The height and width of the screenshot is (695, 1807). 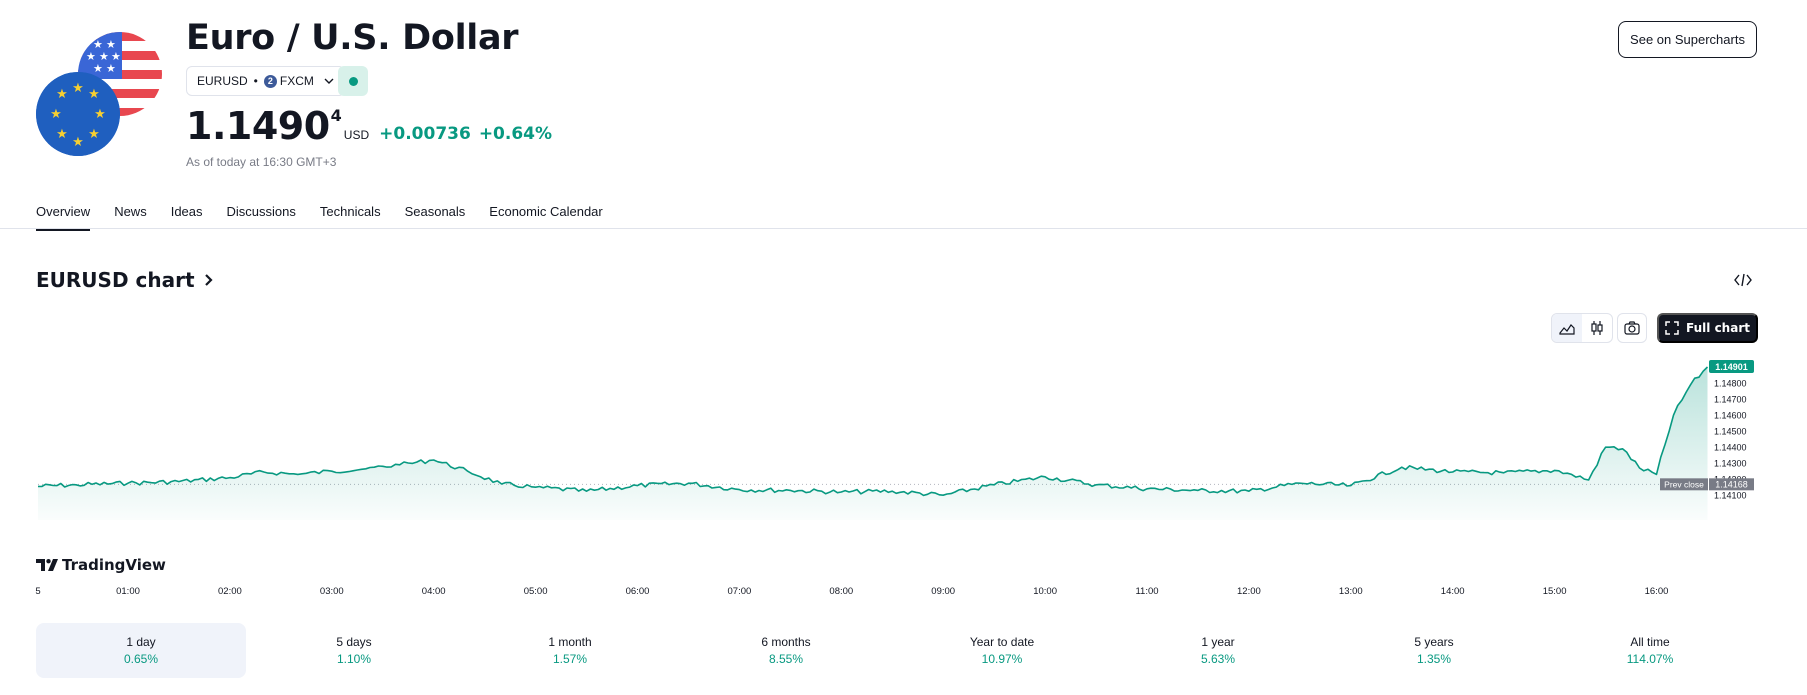 I want to click on exchange-name: FXCM, so click(x=296, y=81).